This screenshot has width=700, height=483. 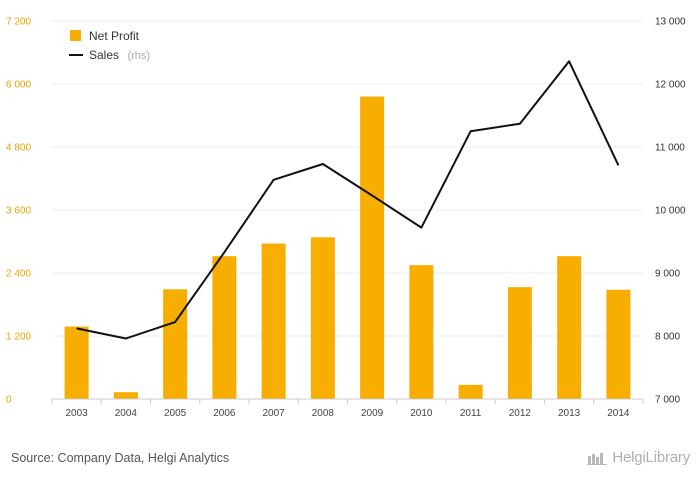 What do you see at coordinates (670, 22) in the screenshot?
I see `y-right-tick-label: 13 000` at bounding box center [670, 22].